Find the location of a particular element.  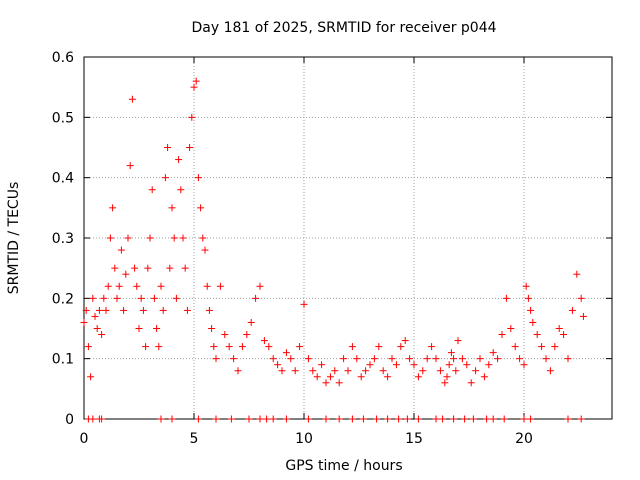

y-tick-label: 0.5 is located at coordinates (63, 118).